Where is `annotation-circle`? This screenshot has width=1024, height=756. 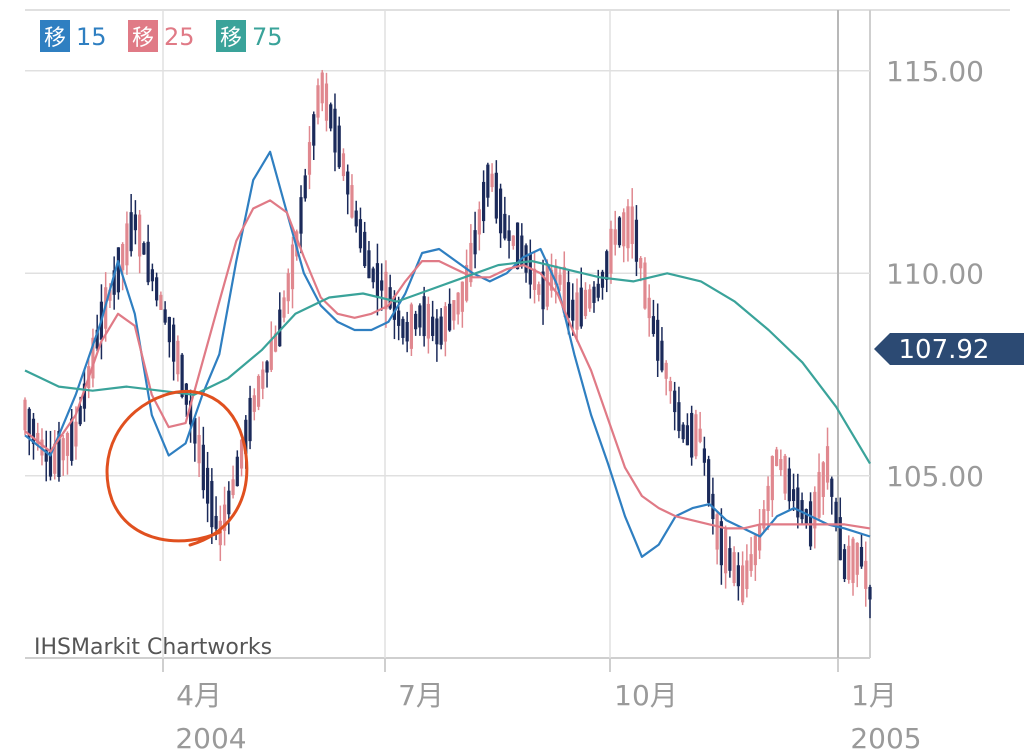
annotation-circle is located at coordinates (177, 468).